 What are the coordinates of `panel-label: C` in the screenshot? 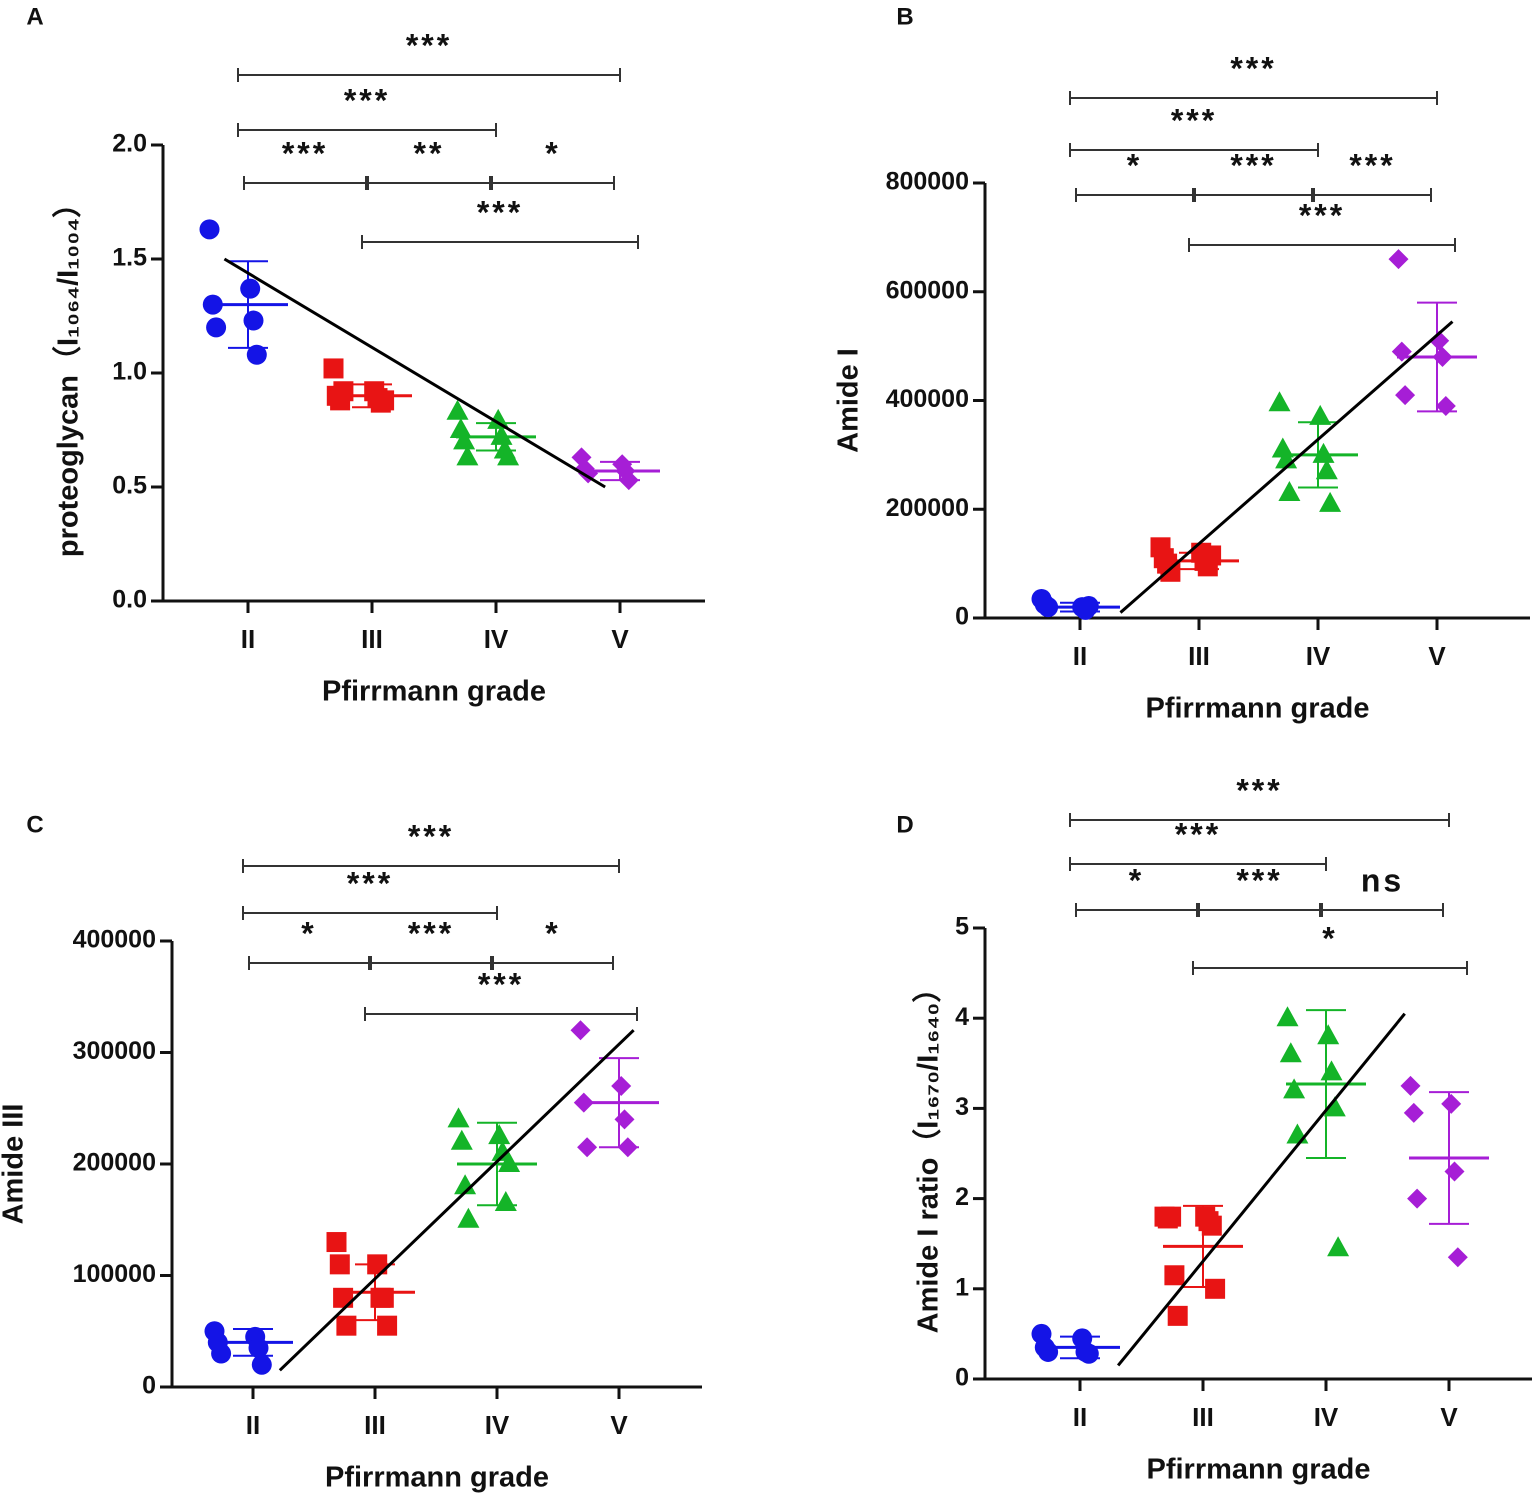 It's located at (34, 824).